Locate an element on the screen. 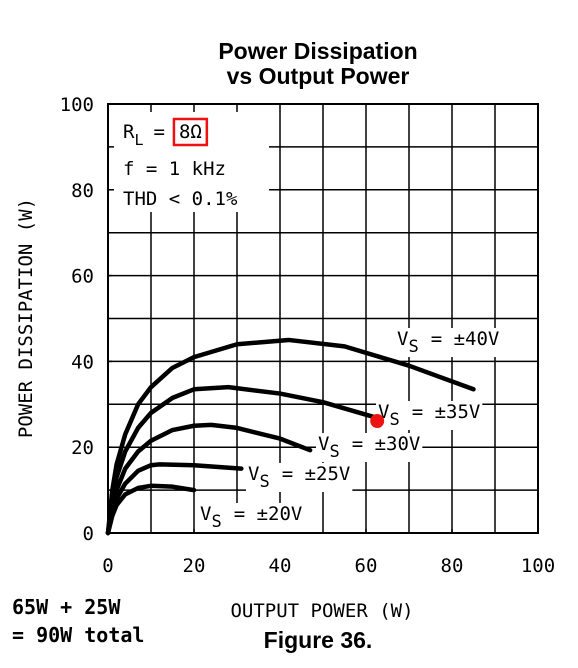 The width and height of the screenshot is (578, 668). condition-part: = ±25V is located at coordinates (316, 474).